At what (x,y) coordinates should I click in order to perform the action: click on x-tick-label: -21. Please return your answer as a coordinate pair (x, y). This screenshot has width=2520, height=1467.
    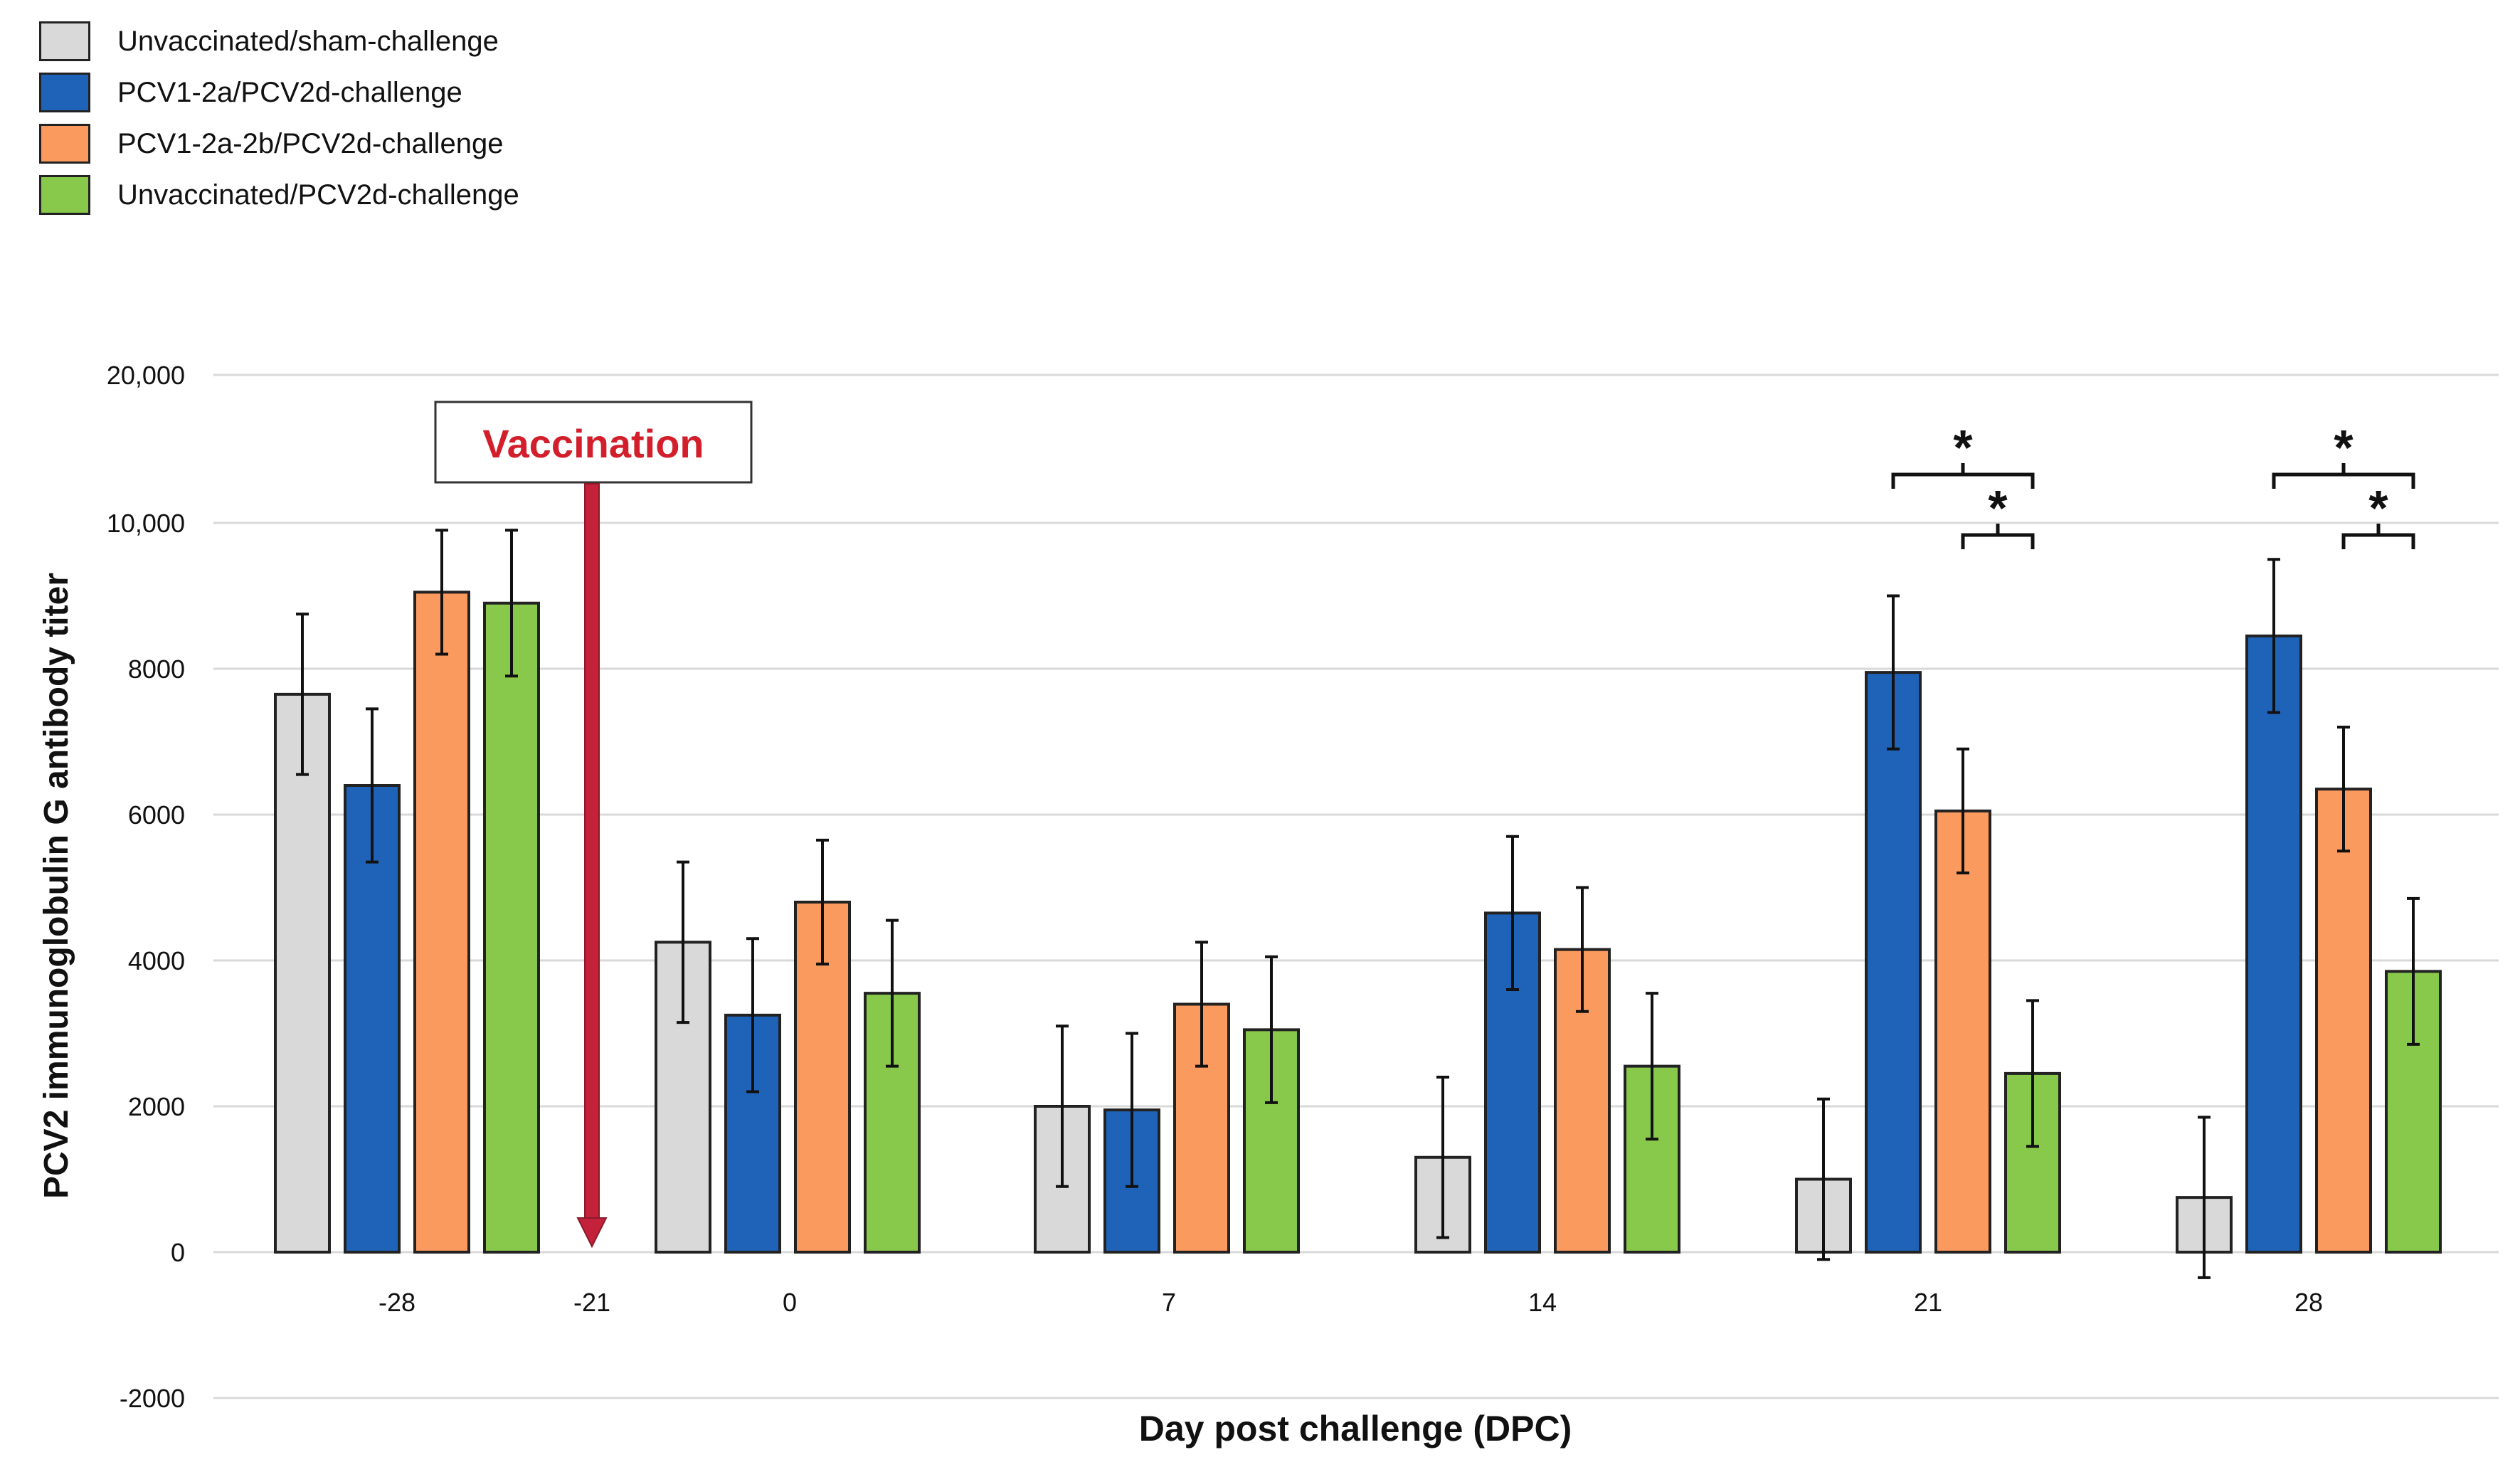
    Looking at the image, I should click on (591, 1302).